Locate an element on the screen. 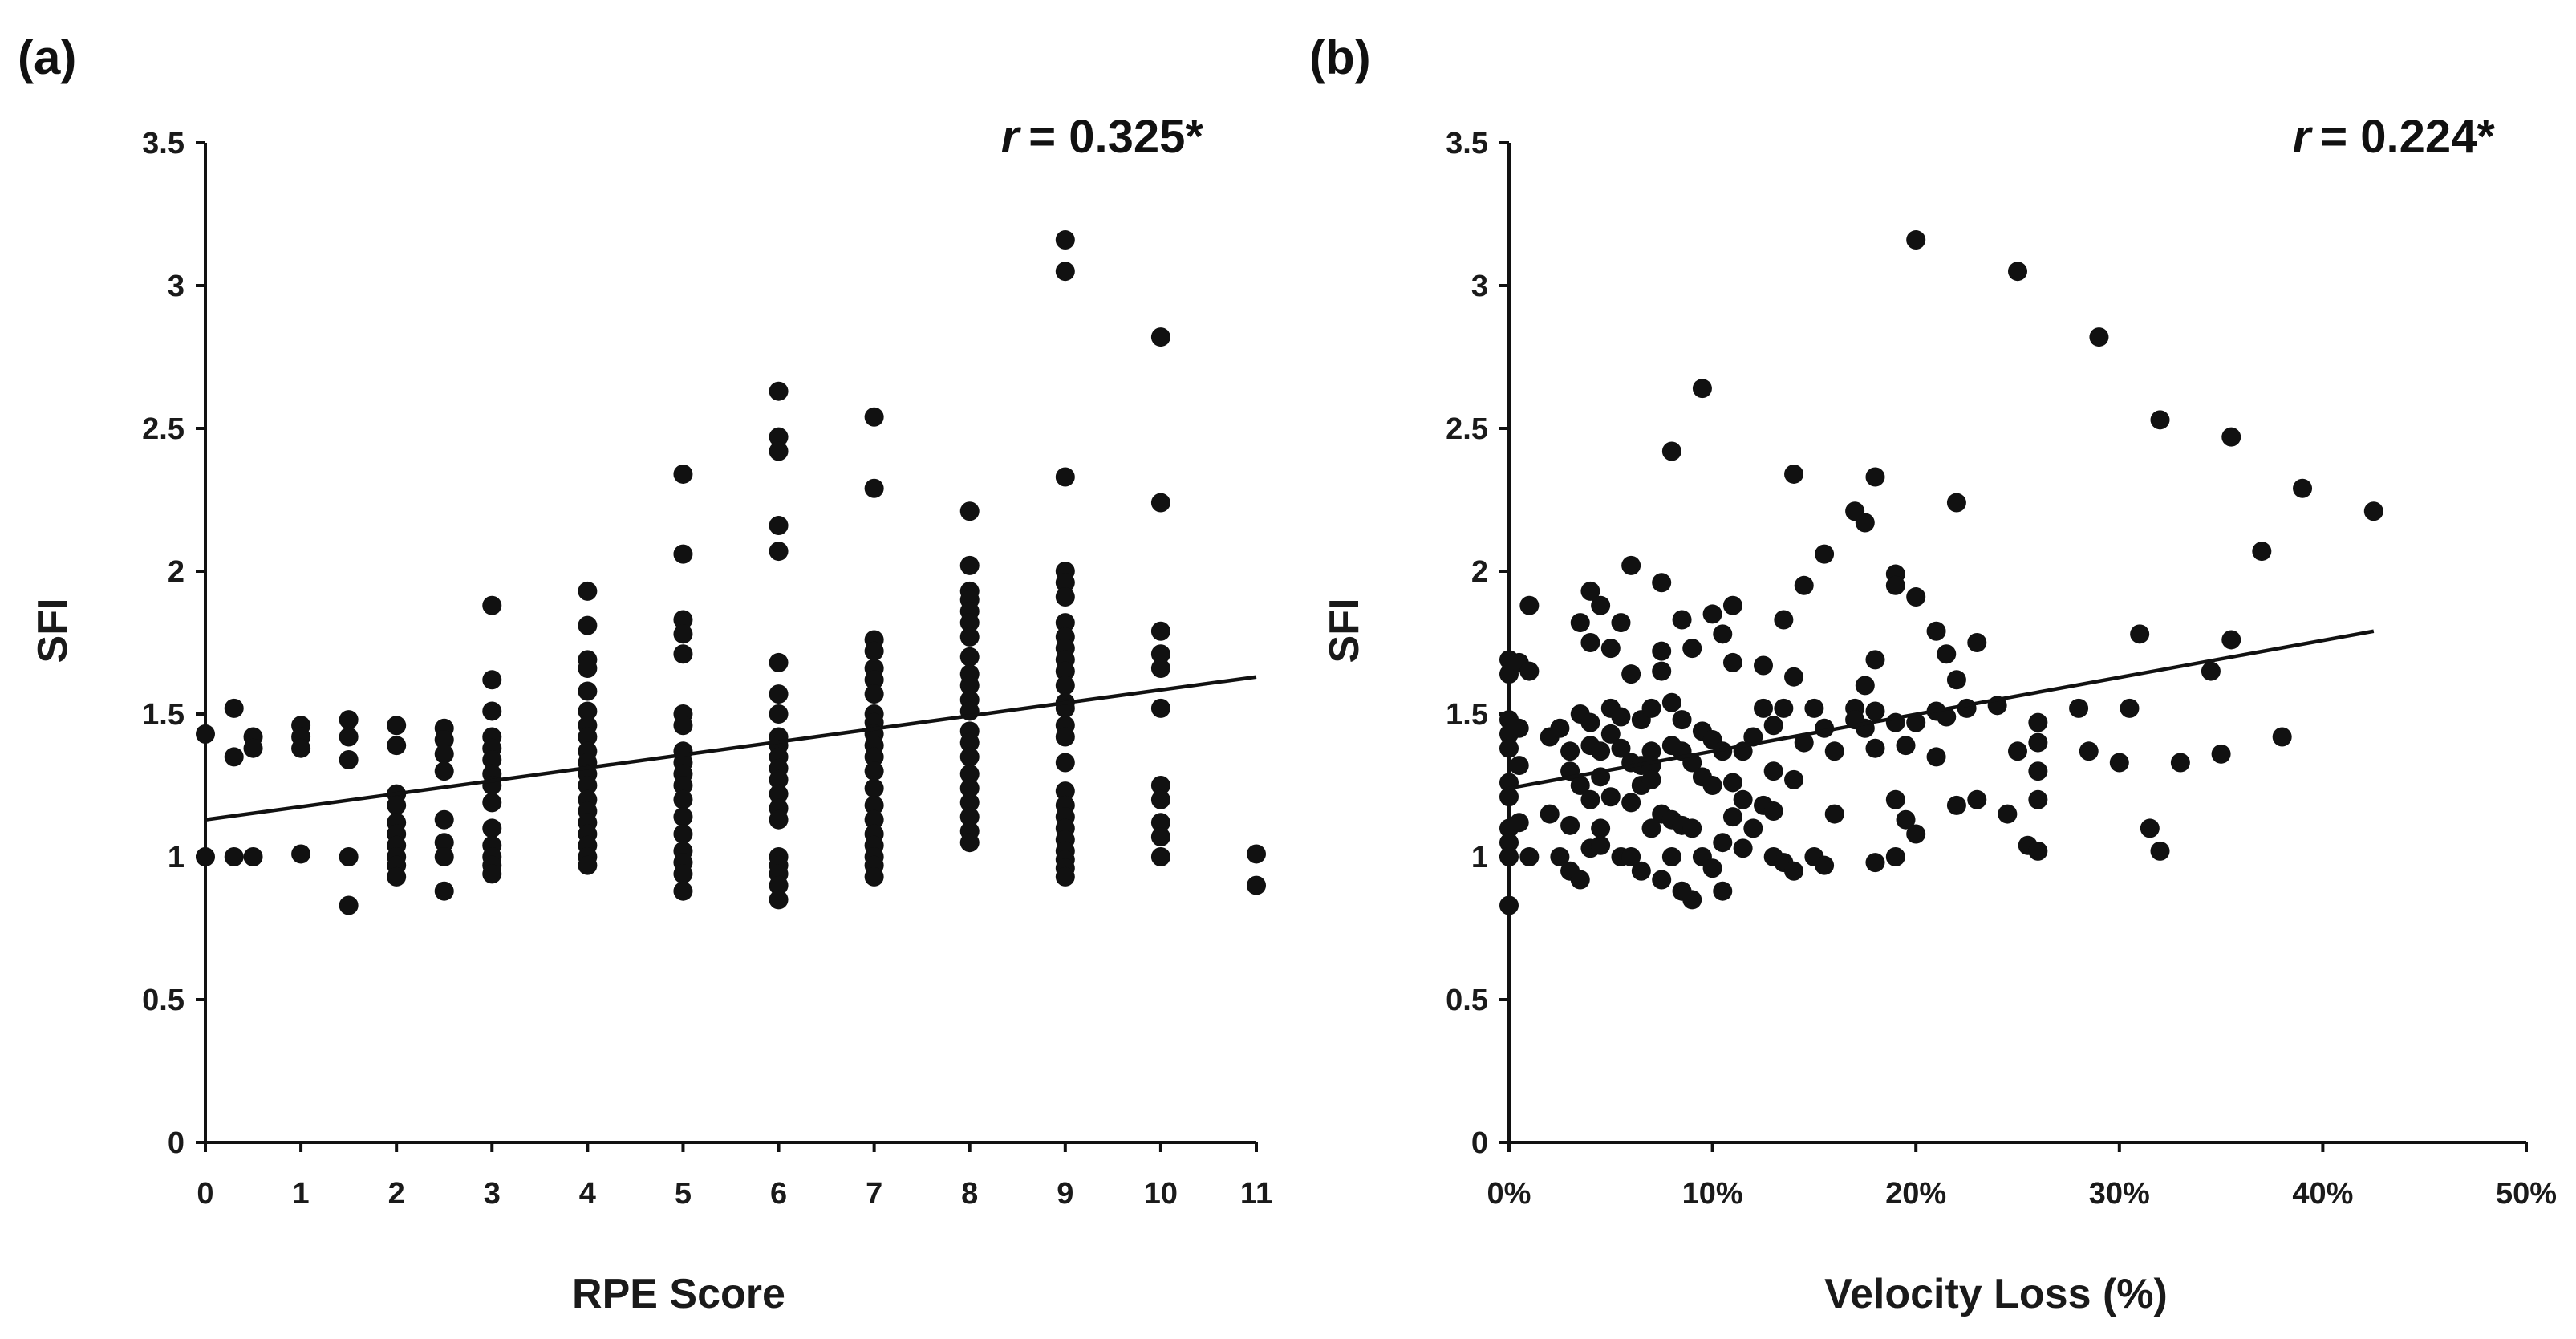  panel-b-y-tick-label: 0 is located at coordinates (1479, 1143).